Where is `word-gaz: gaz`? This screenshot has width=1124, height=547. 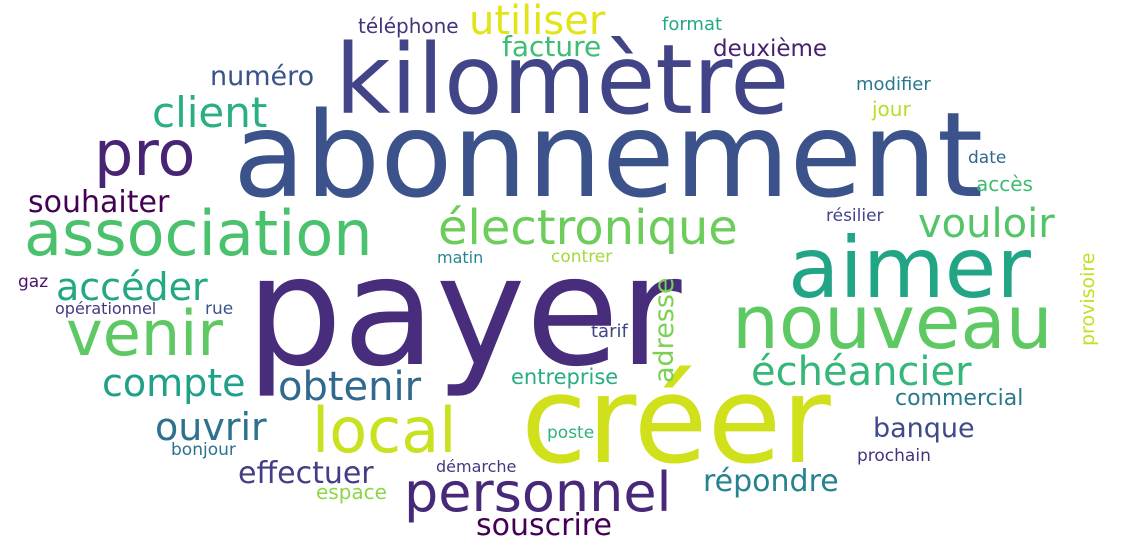
word-gaz: gaz is located at coordinates (33, 282).